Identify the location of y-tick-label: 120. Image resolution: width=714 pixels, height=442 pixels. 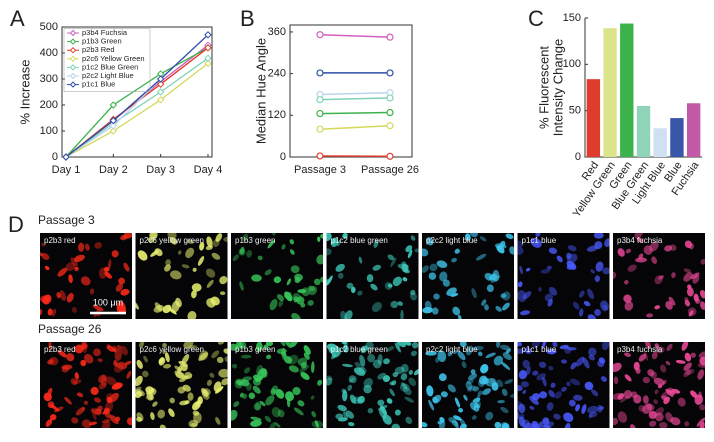
(277, 115).